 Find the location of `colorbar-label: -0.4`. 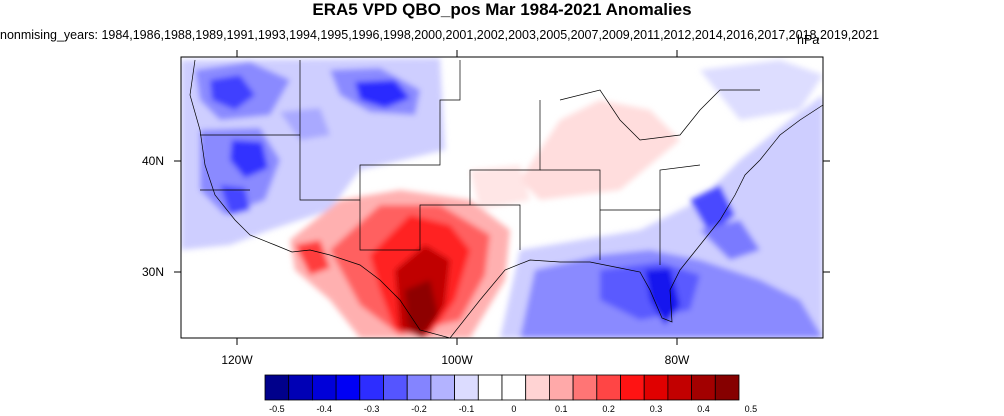

colorbar-label: -0.4 is located at coordinates (324, 409).